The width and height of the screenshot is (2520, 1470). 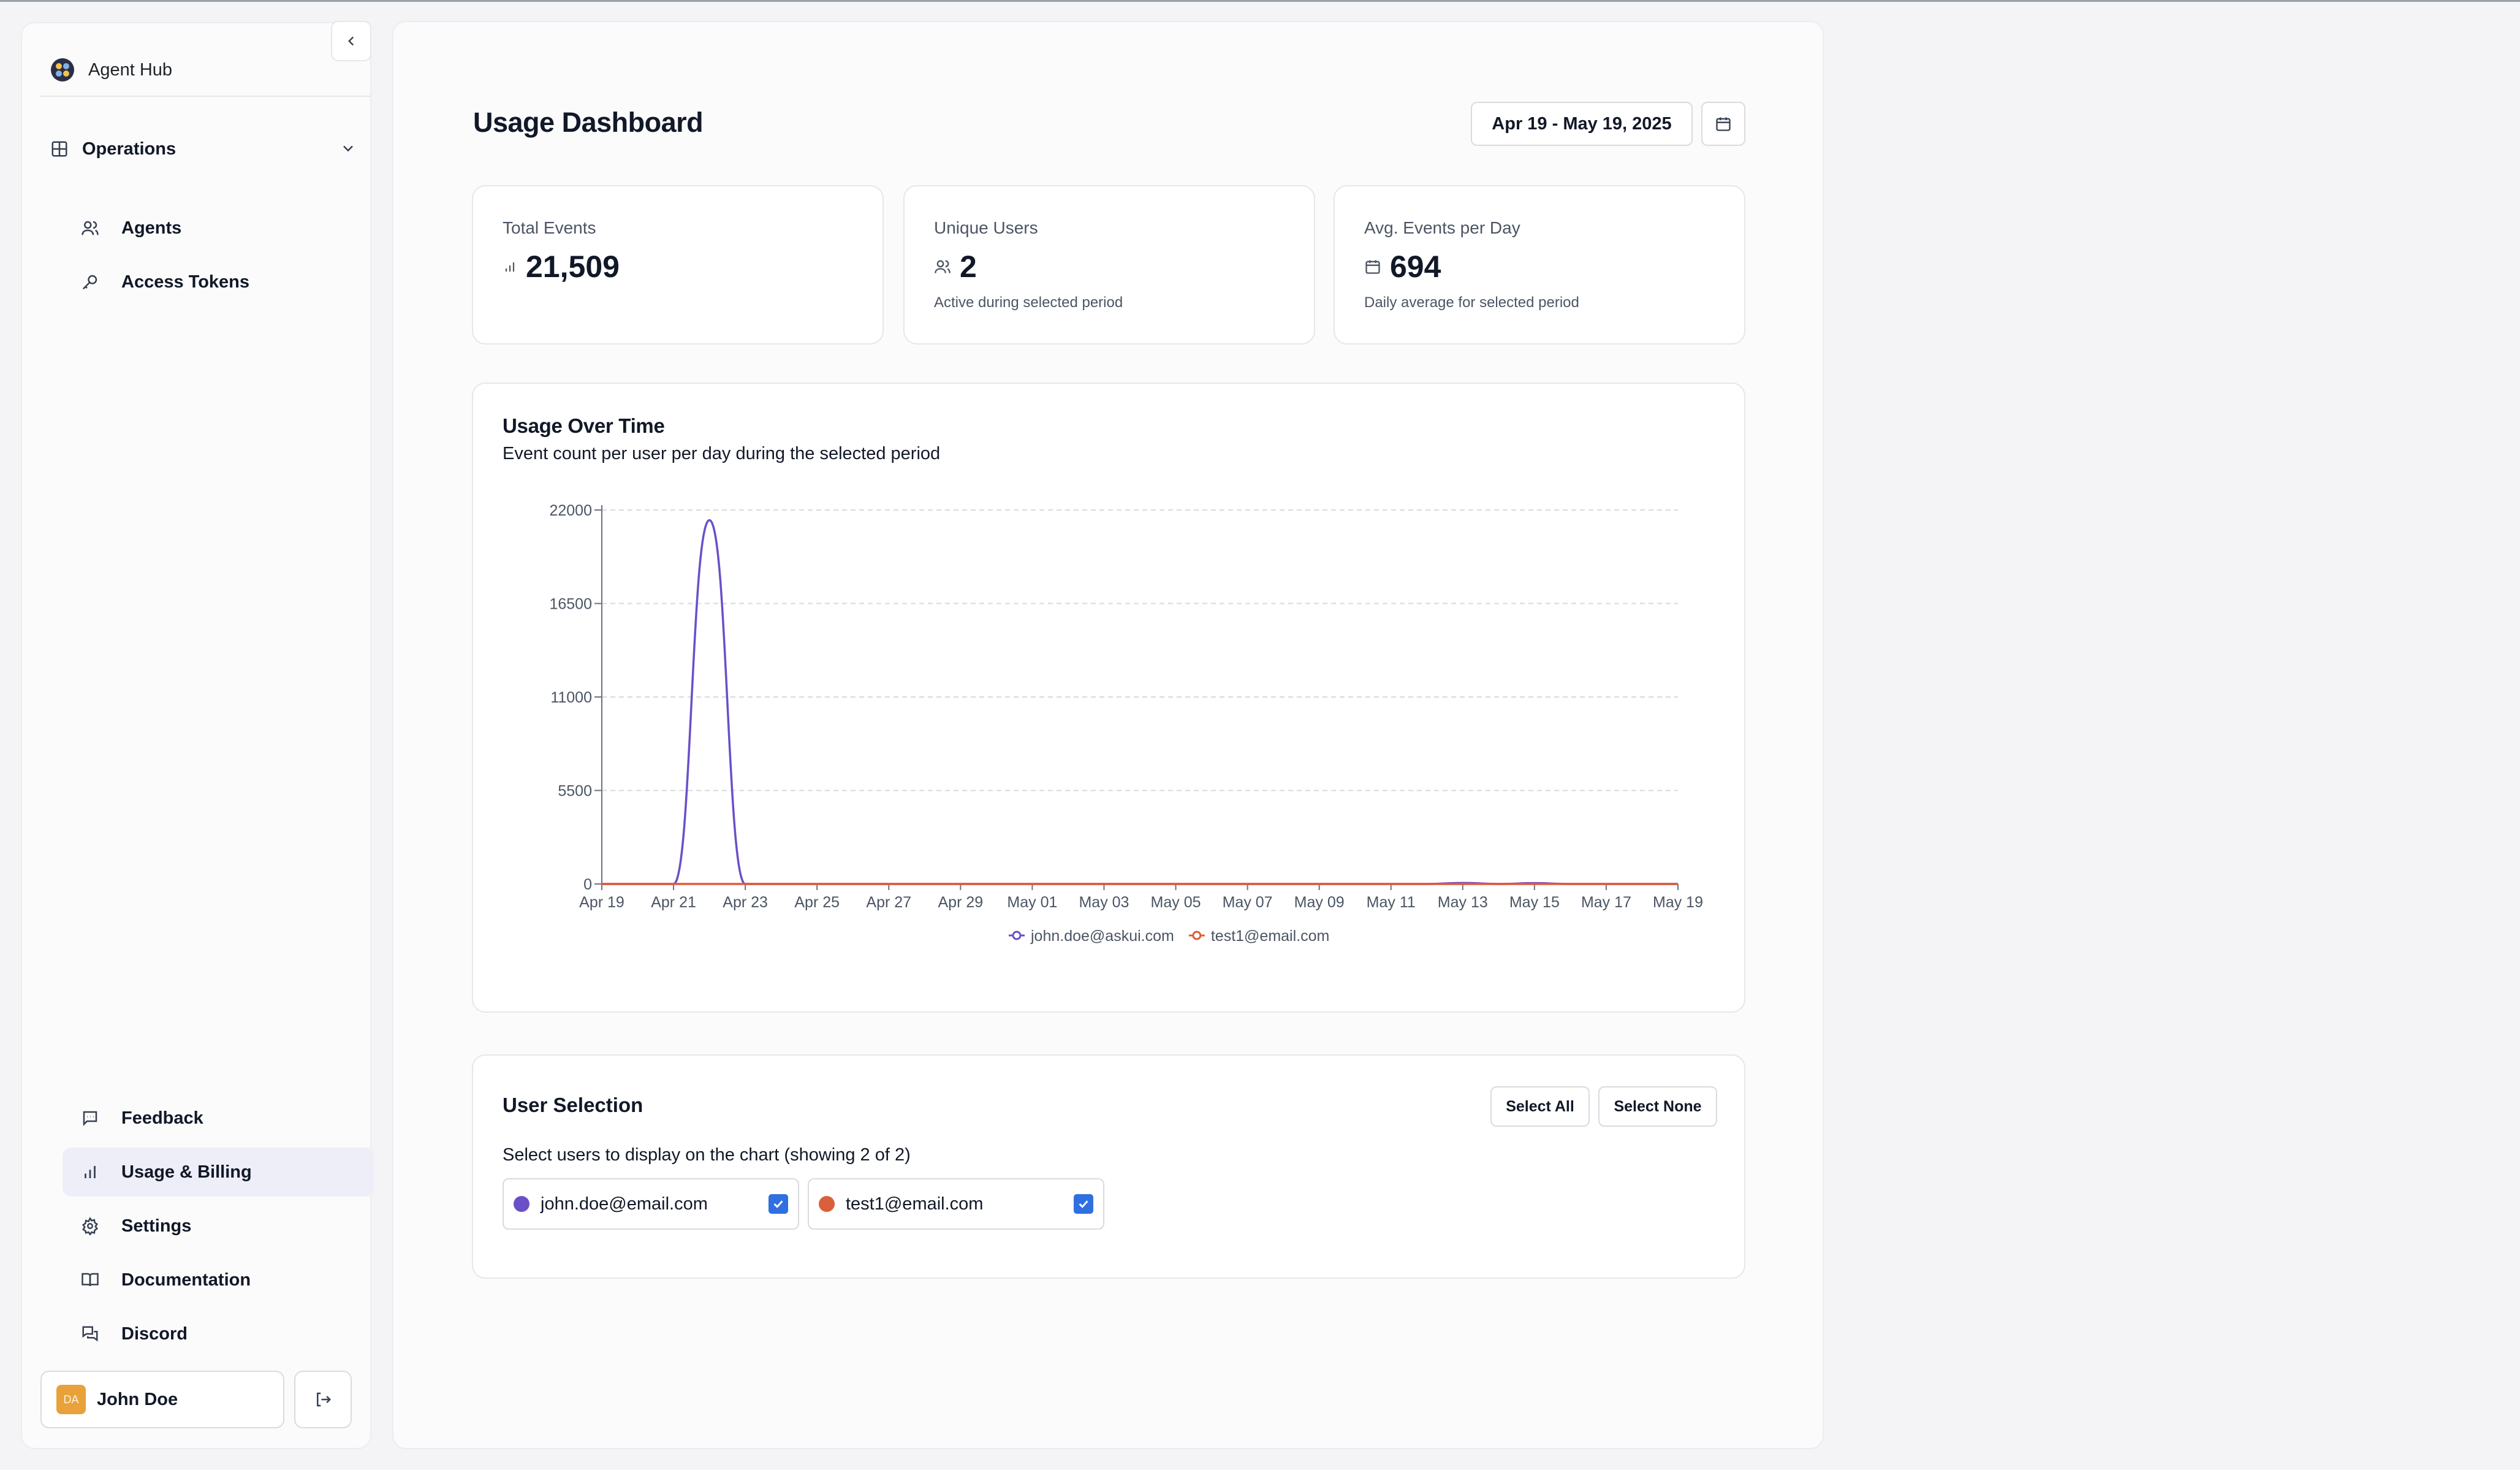 I want to click on x-tick-label: Apr 25, so click(x=817, y=903).